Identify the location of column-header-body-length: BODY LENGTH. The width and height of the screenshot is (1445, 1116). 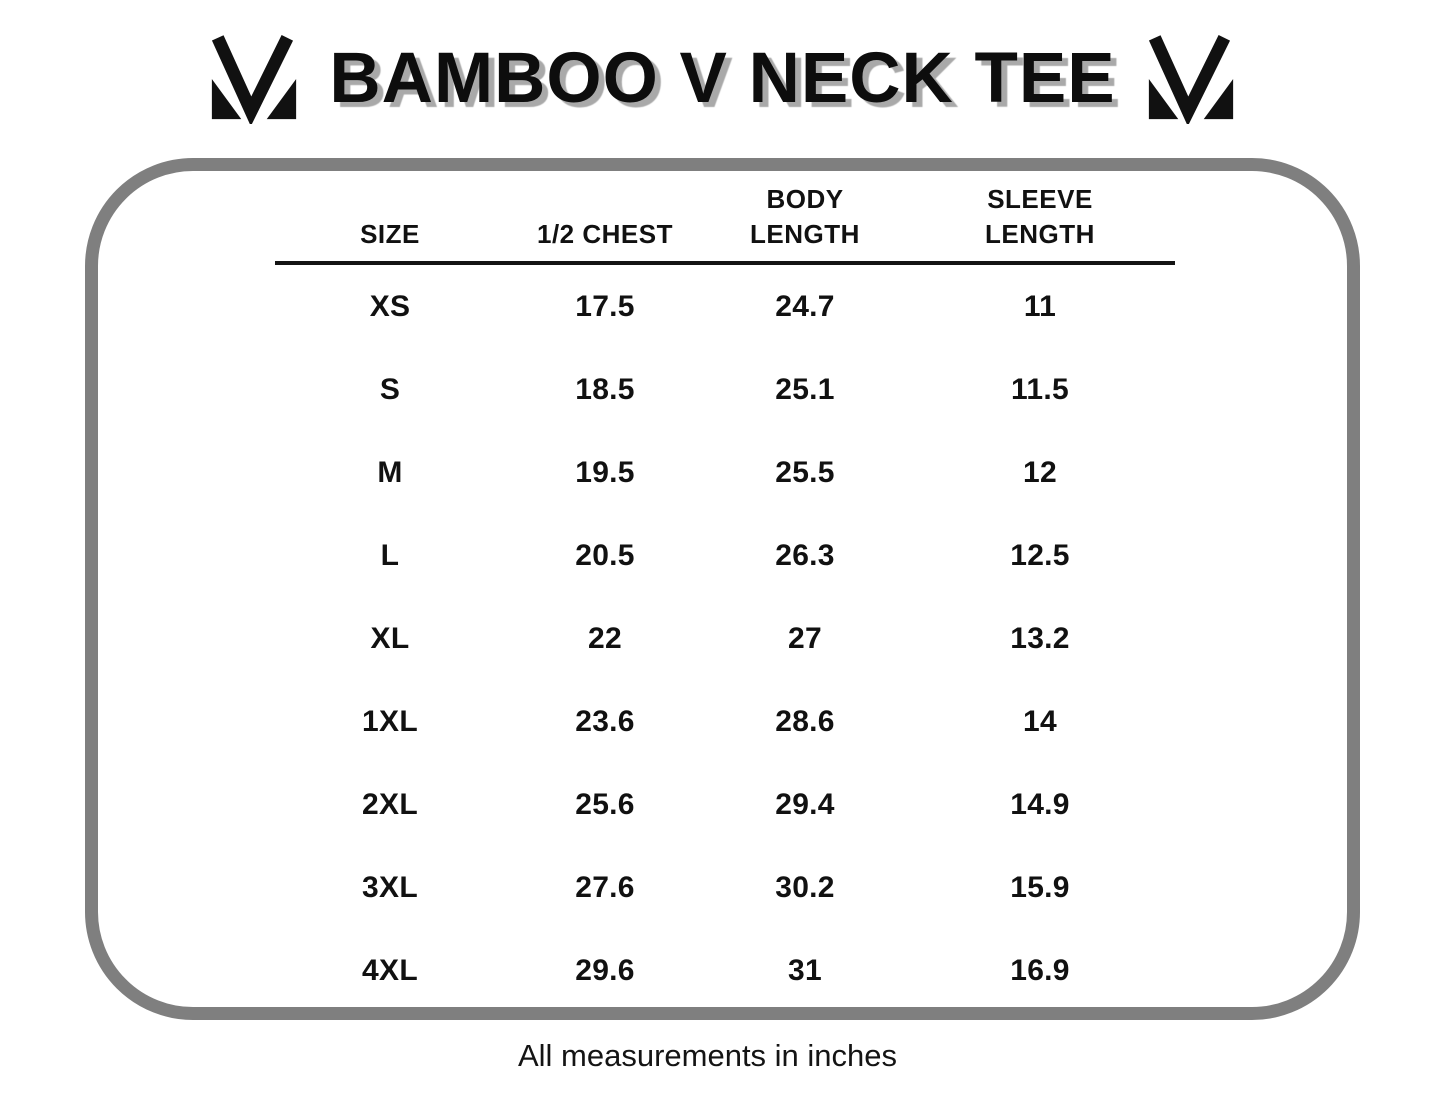
(805, 217).